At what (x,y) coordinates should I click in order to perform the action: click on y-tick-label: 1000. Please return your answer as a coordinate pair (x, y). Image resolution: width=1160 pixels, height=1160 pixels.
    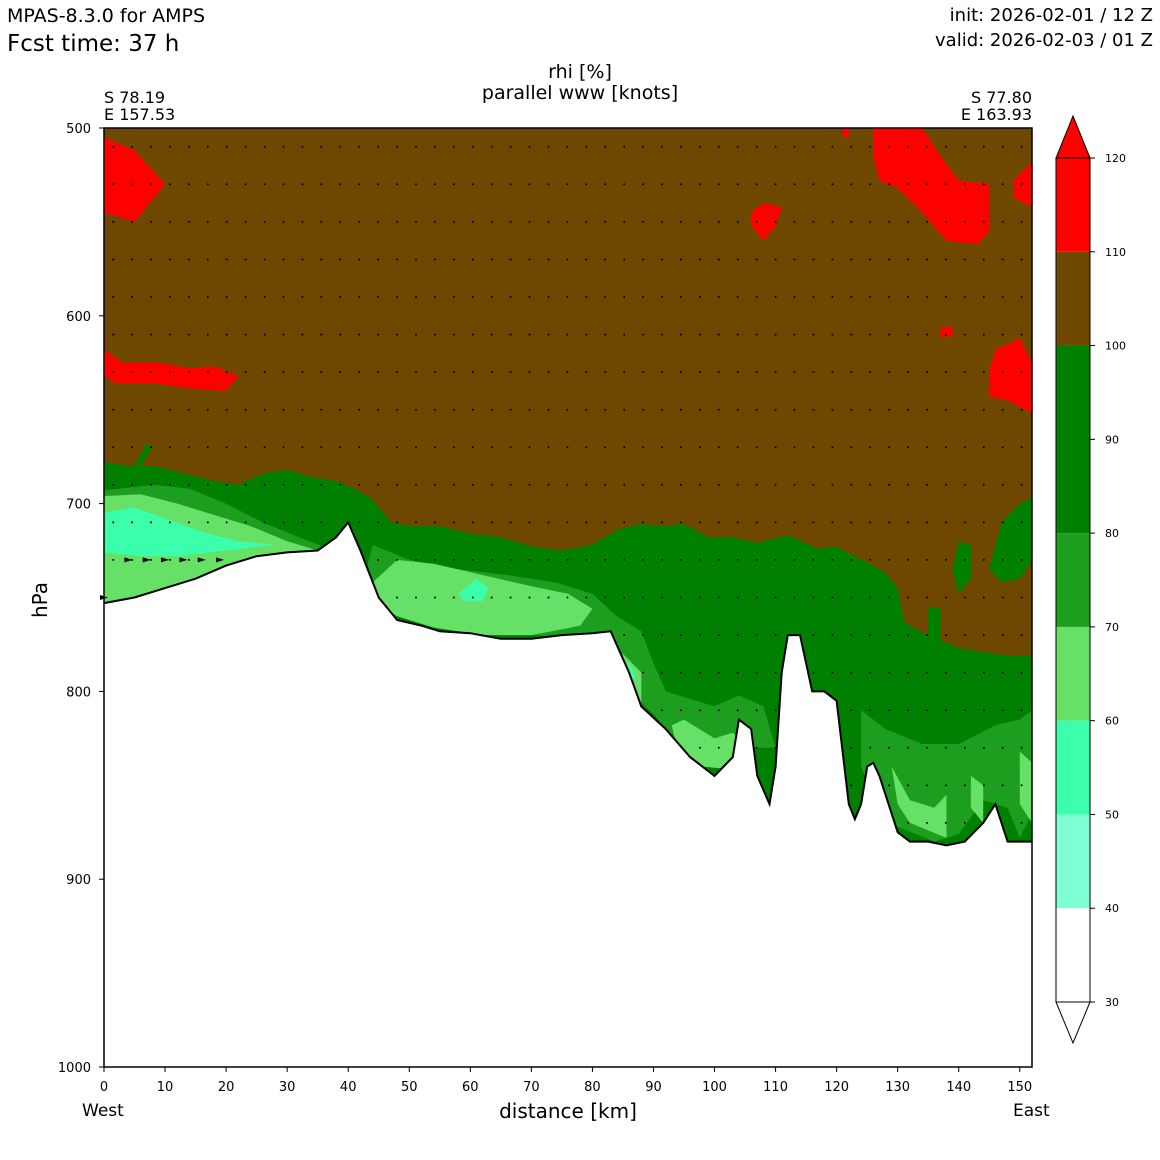
    Looking at the image, I should click on (74, 1068).